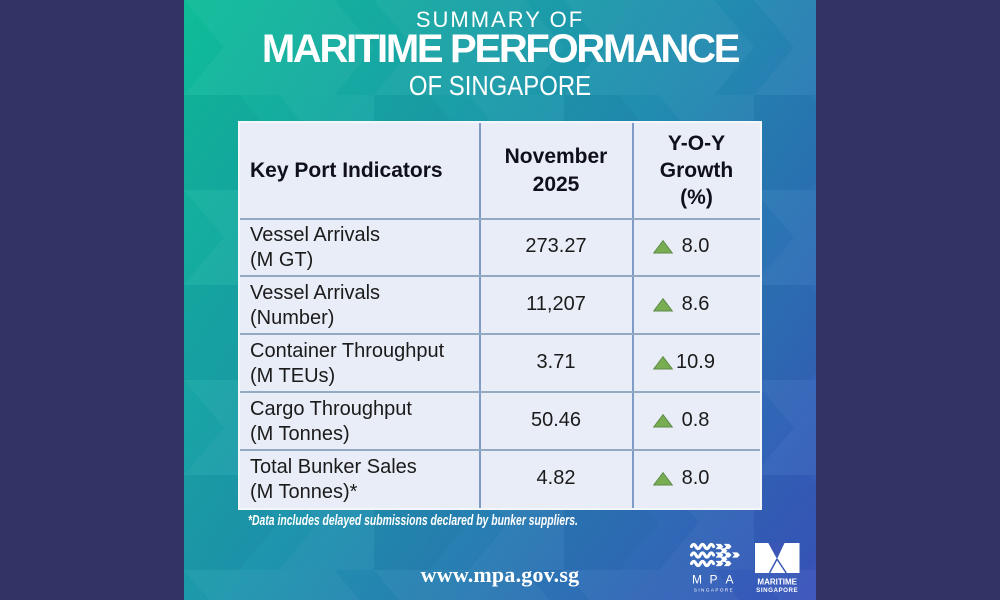 This screenshot has width=1000, height=600. I want to click on svg-text: M, so click(697, 580).